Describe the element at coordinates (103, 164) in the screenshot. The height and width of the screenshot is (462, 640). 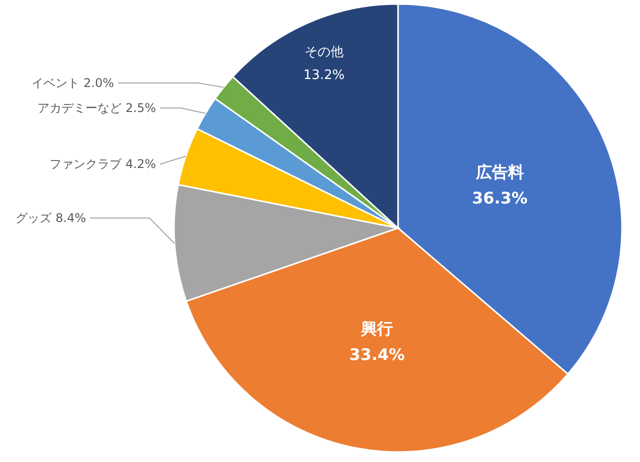
I see `slice-label: ファンクラブ 4.2%` at that location.